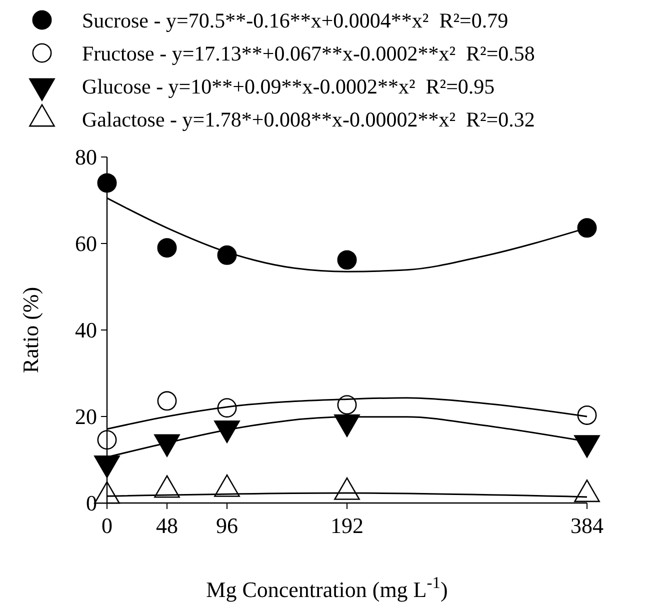 Image resolution: width=656 pixels, height=609 pixels. I want to click on x-tick-label: 96, so click(227, 525).